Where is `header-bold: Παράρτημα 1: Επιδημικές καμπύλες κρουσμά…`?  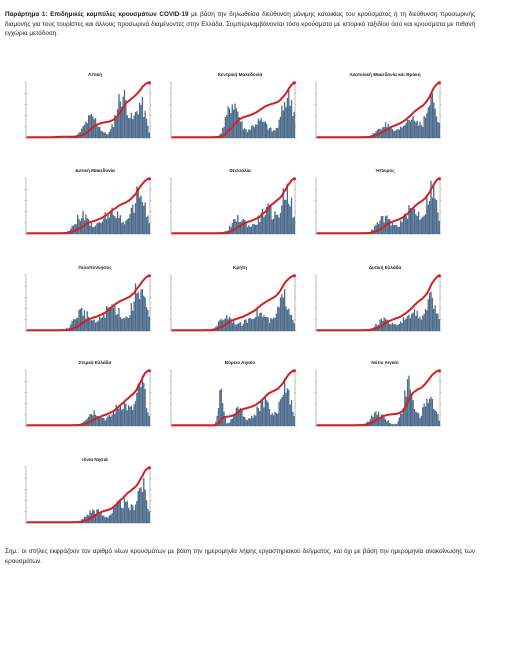
header-bold: Παράρτημα 1: Επιδημικές καμπύλες κρουσμά… is located at coordinates (97, 14).